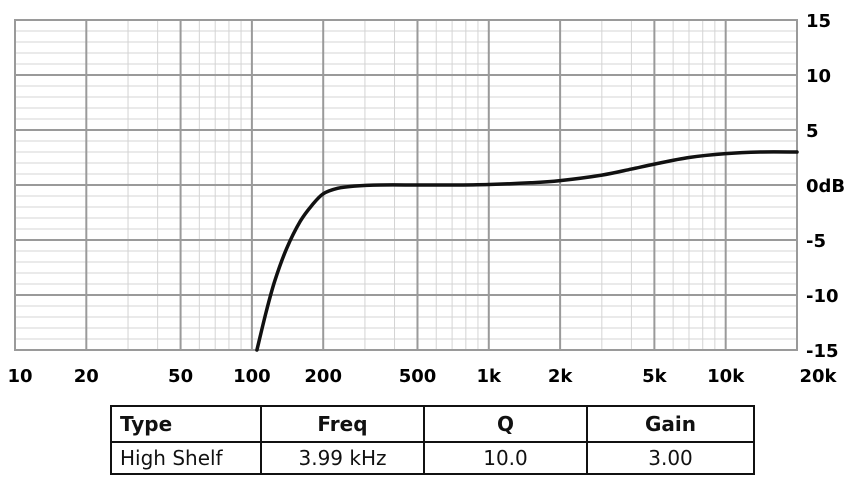 This screenshot has height=477, width=850. What do you see at coordinates (655, 376) in the screenshot?
I see `x-tick-label: 5k` at bounding box center [655, 376].